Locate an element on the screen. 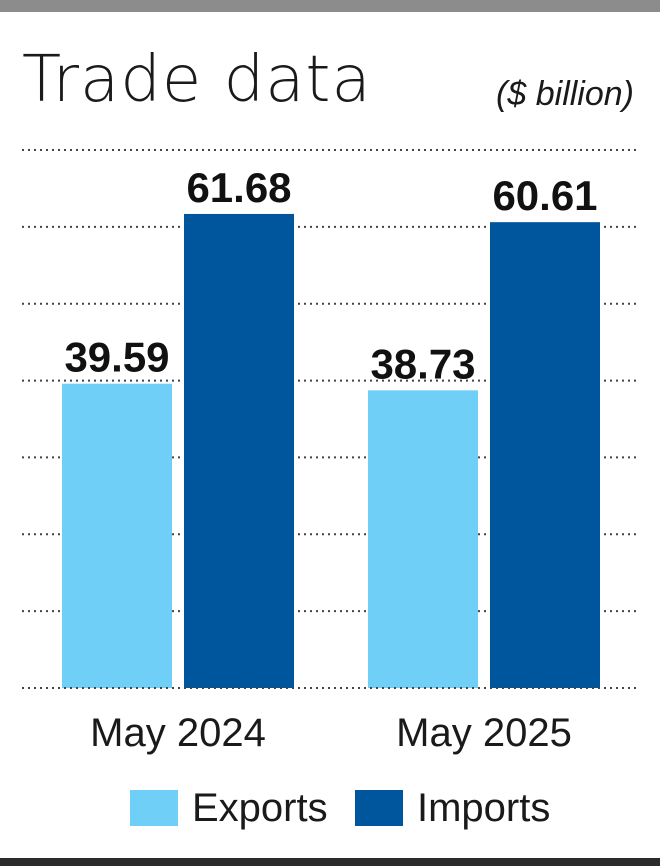 This screenshot has width=660, height=866. chart-title: Trade data is located at coordinates (197, 80).